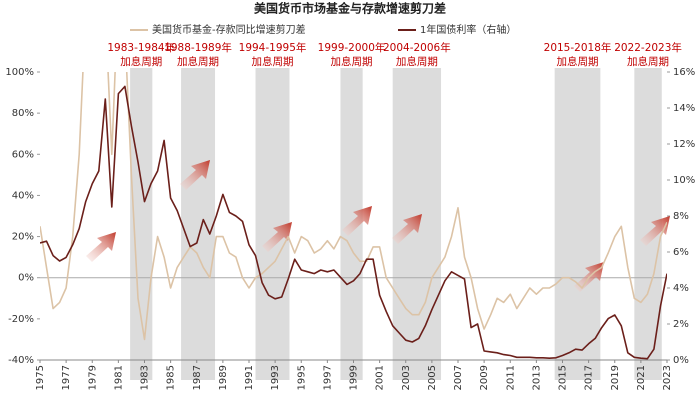  What do you see at coordinates (273, 47) in the screenshot?
I see `period-label: 1994-1995年` at bounding box center [273, 47].